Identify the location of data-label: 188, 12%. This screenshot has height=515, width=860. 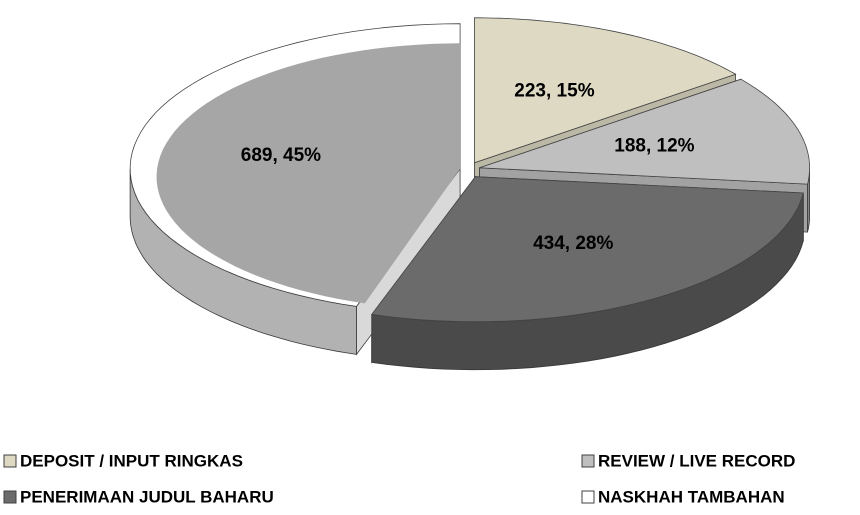
(654, 145).